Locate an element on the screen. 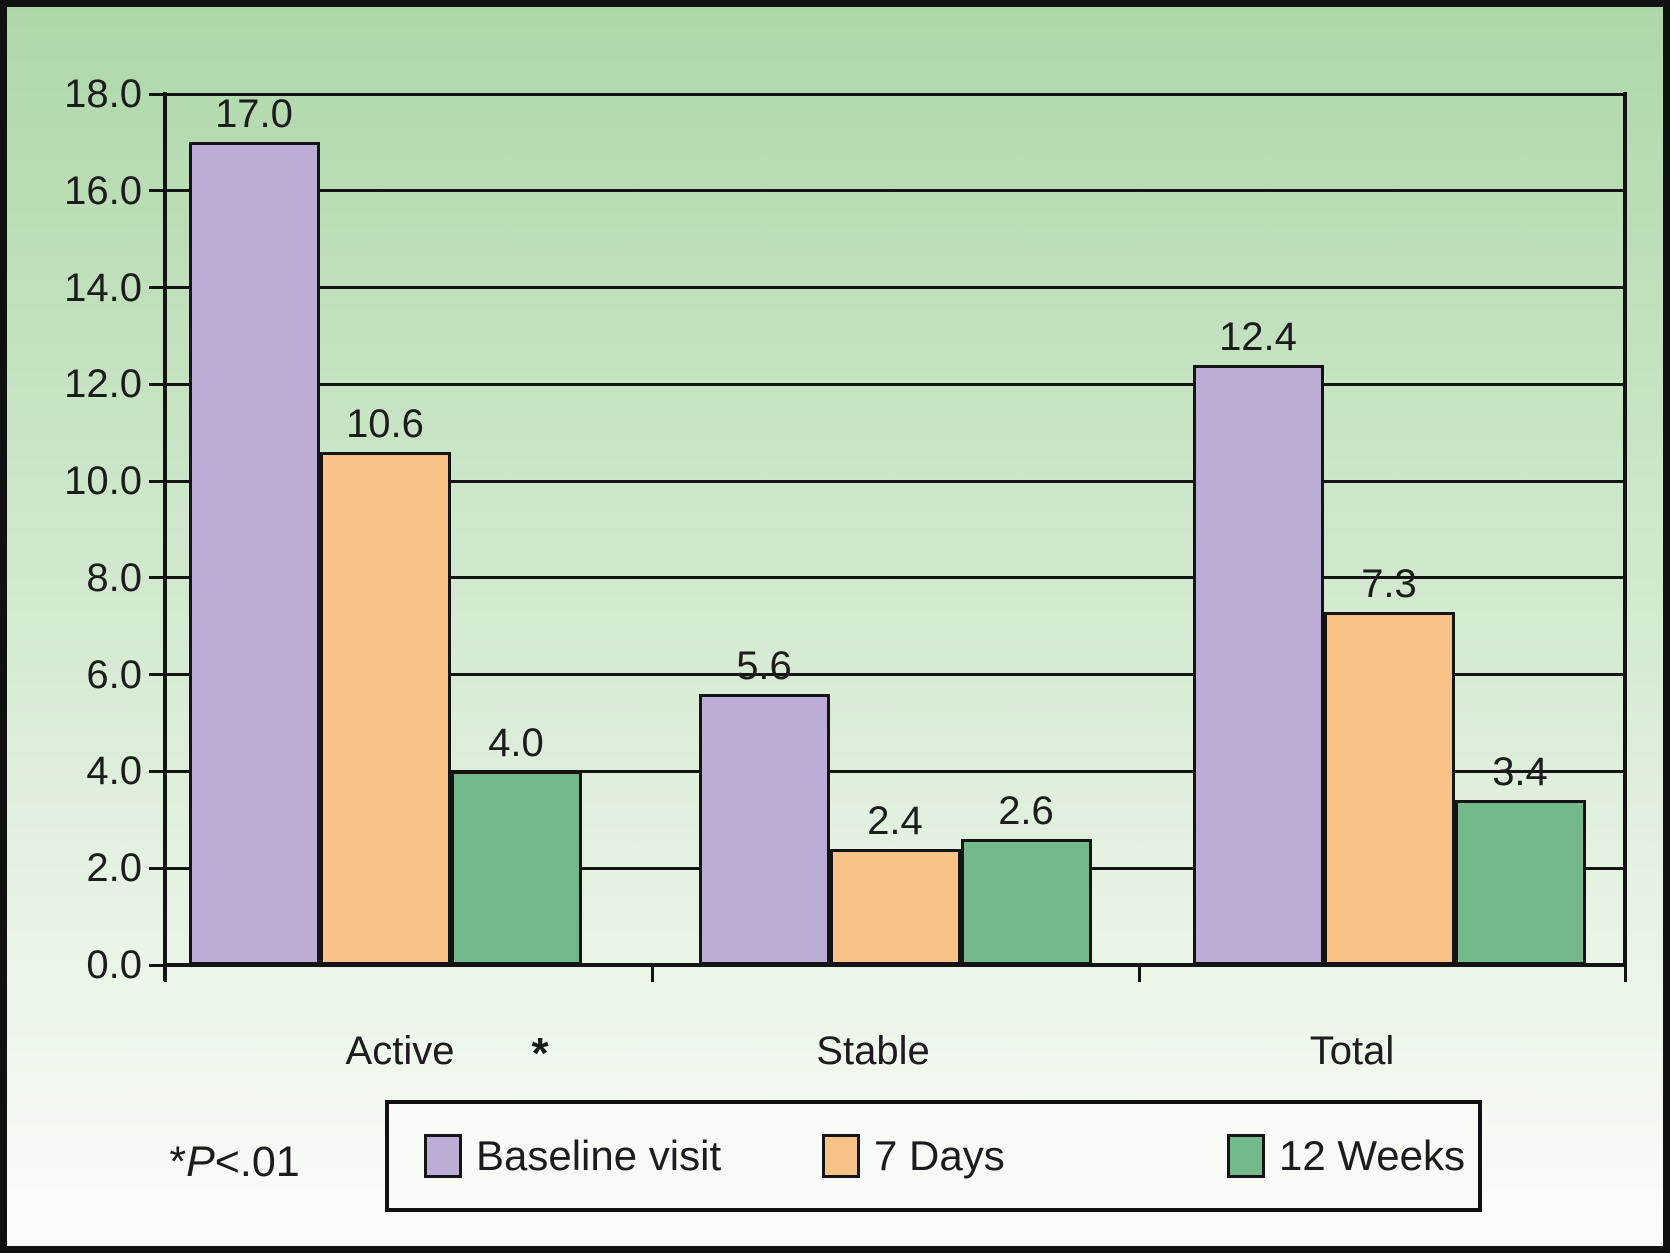 The height and width of the screenshot is (1253, 1670). legend-label: Baseline visit is located at coordinates (599, 1155).